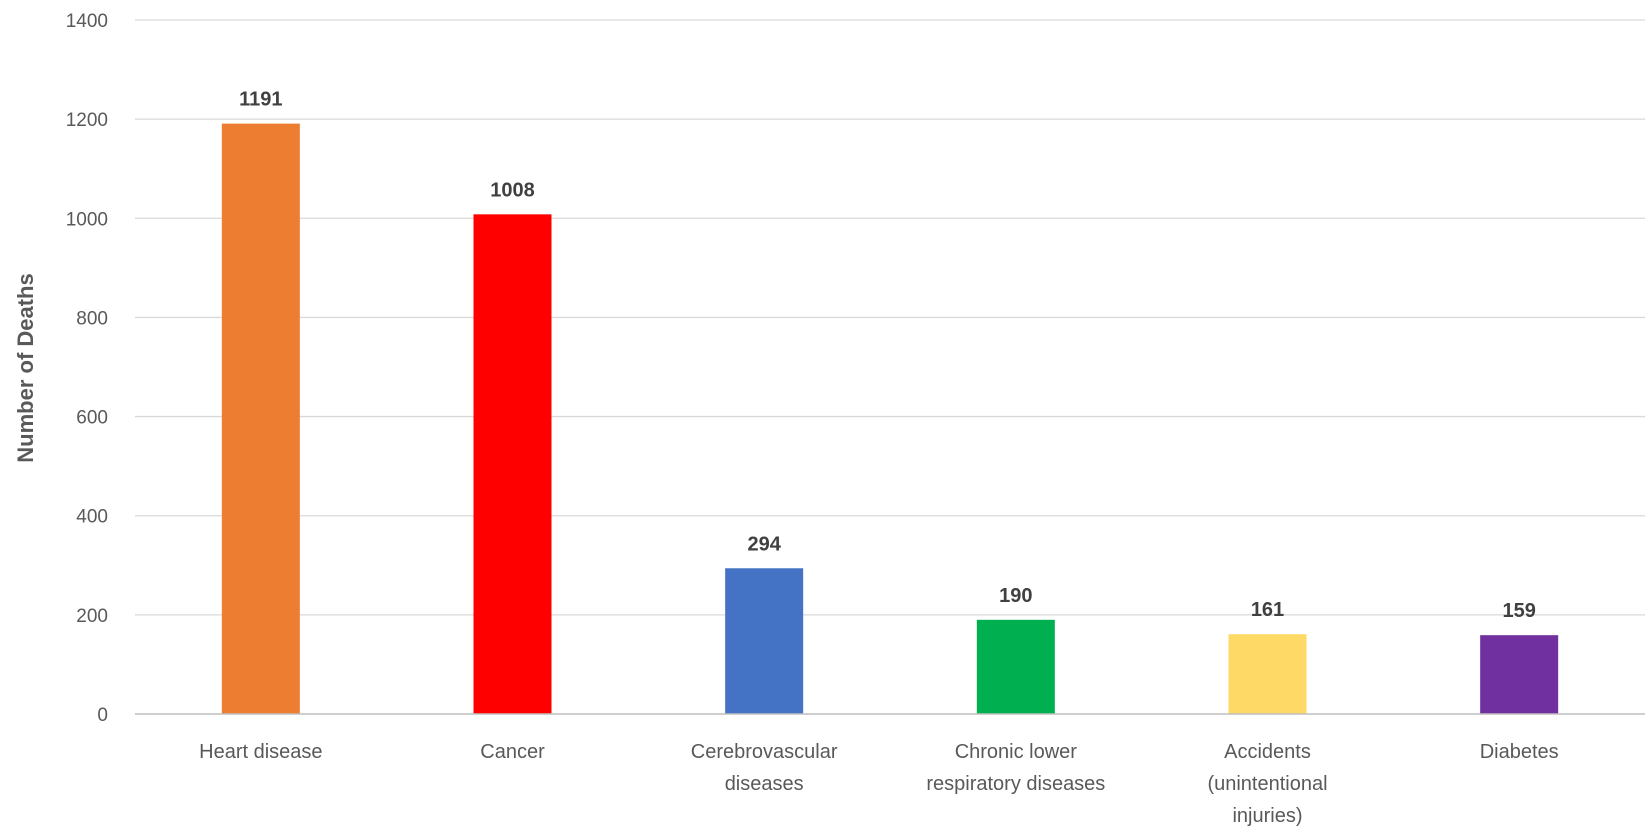 The width and height of the screenshot is (1648, 830). What do you see at coordinates (92, 517) in the screenshot?
I see `y-tick-label: 400` at bounding box center [92, 517].